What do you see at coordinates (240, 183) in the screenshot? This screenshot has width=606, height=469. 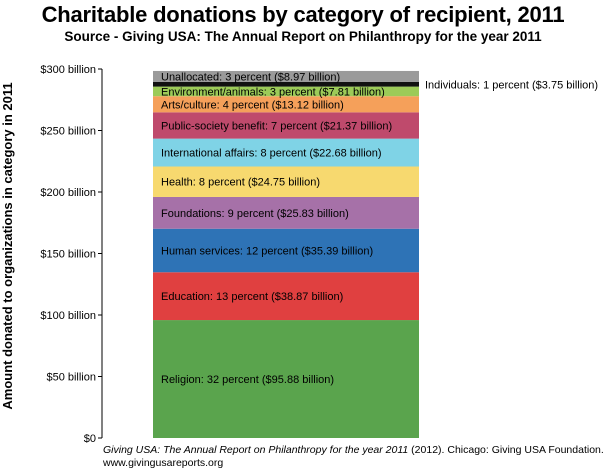 I see `segment-label: Health: 8 percent ($24.75 billion)` at bounding box center [240, 183].